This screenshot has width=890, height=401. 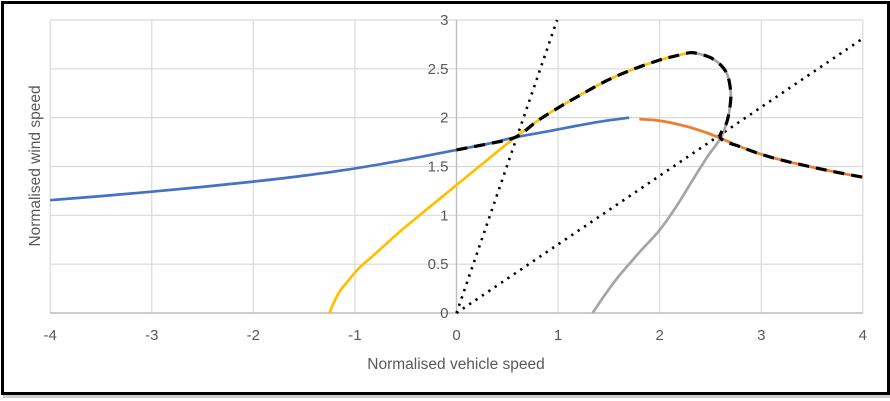 I want to click on x-tick-label: 3, so click(x=761, y=335).